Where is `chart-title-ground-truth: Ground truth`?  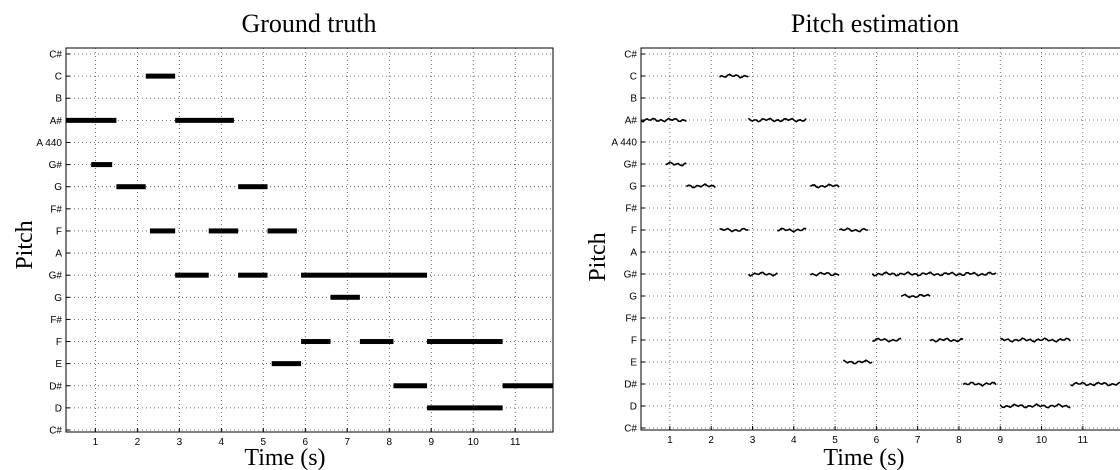
chart-title-ground-truth: Ground truth is located at coordinates (308, 23).